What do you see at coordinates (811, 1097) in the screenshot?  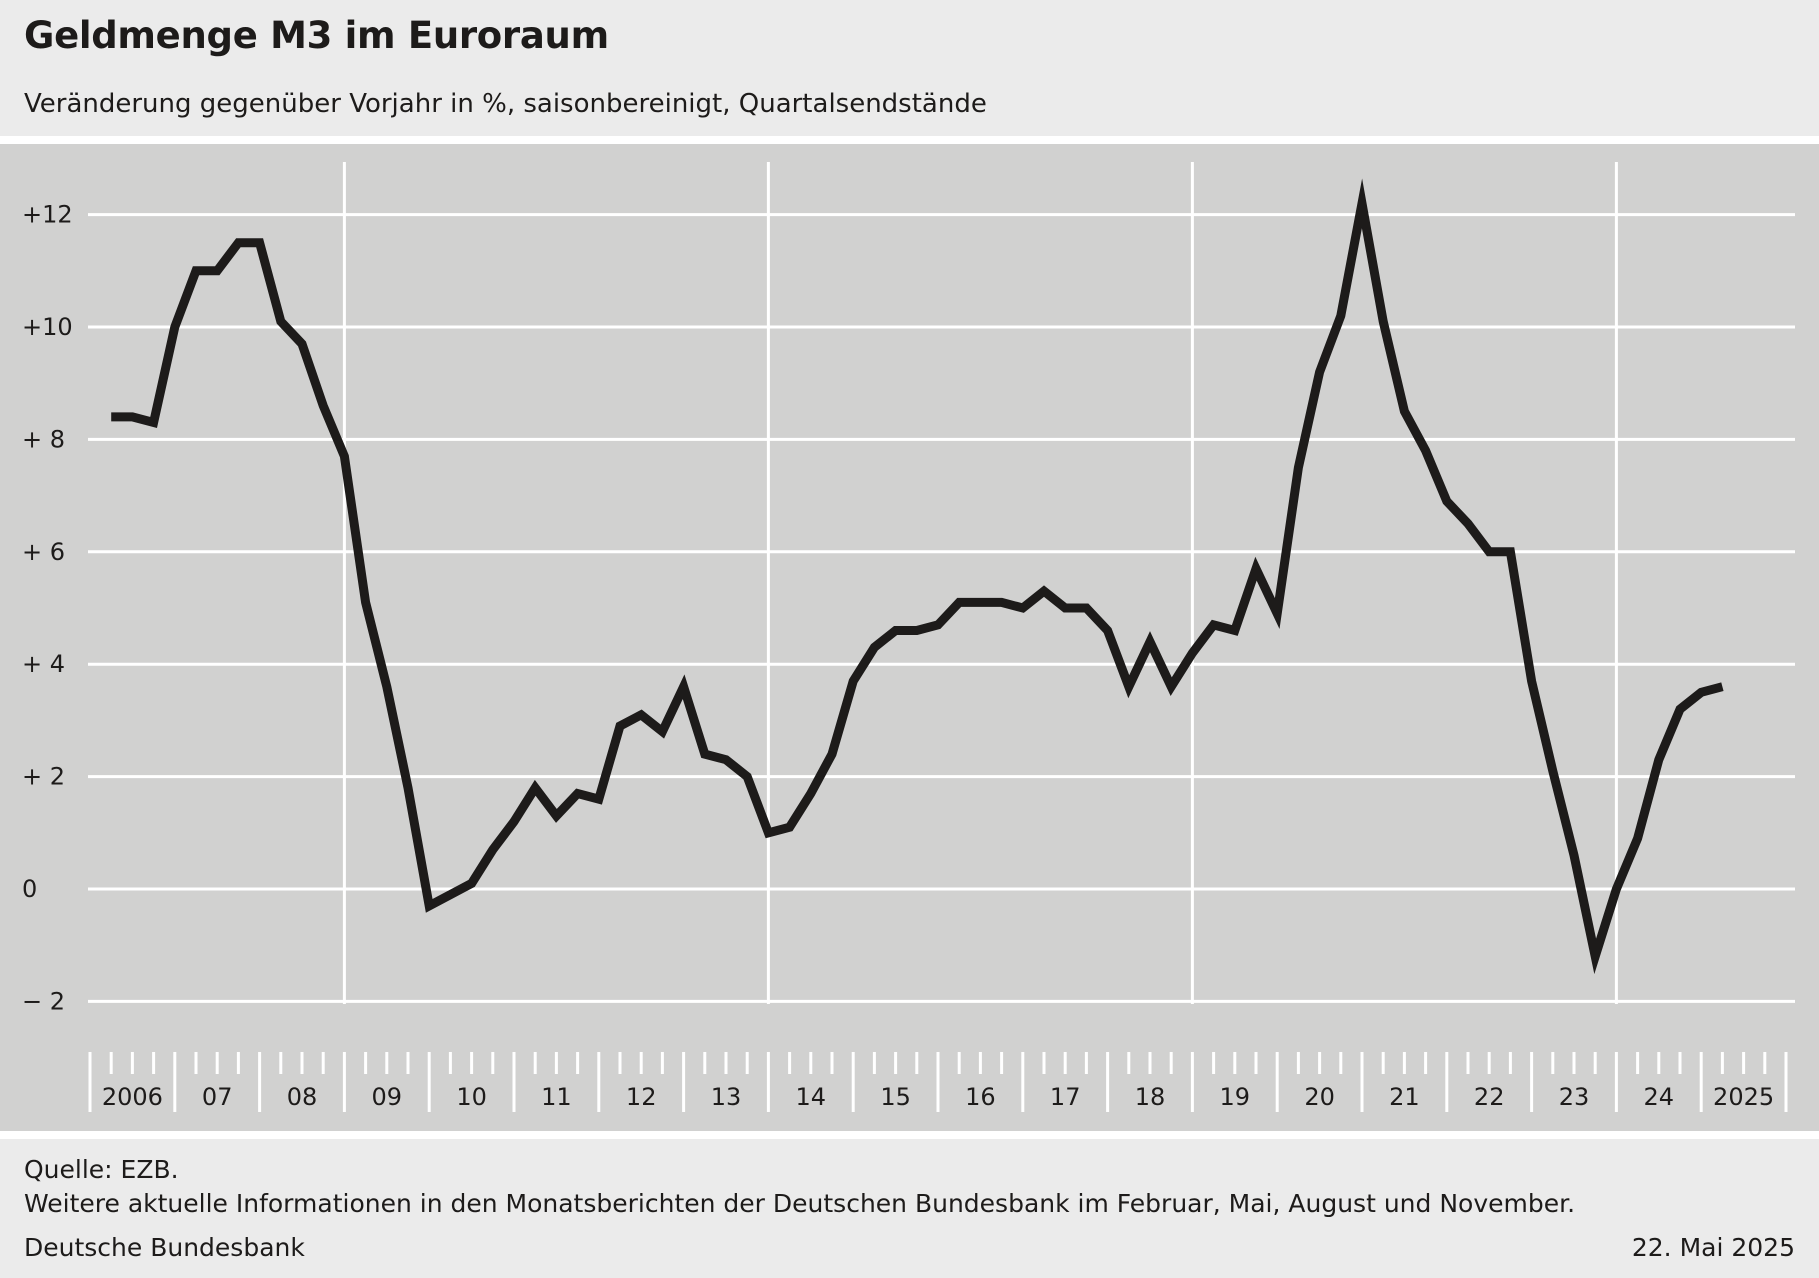 I see `x-tick-label: 14` at bounding box center [811, 1097].